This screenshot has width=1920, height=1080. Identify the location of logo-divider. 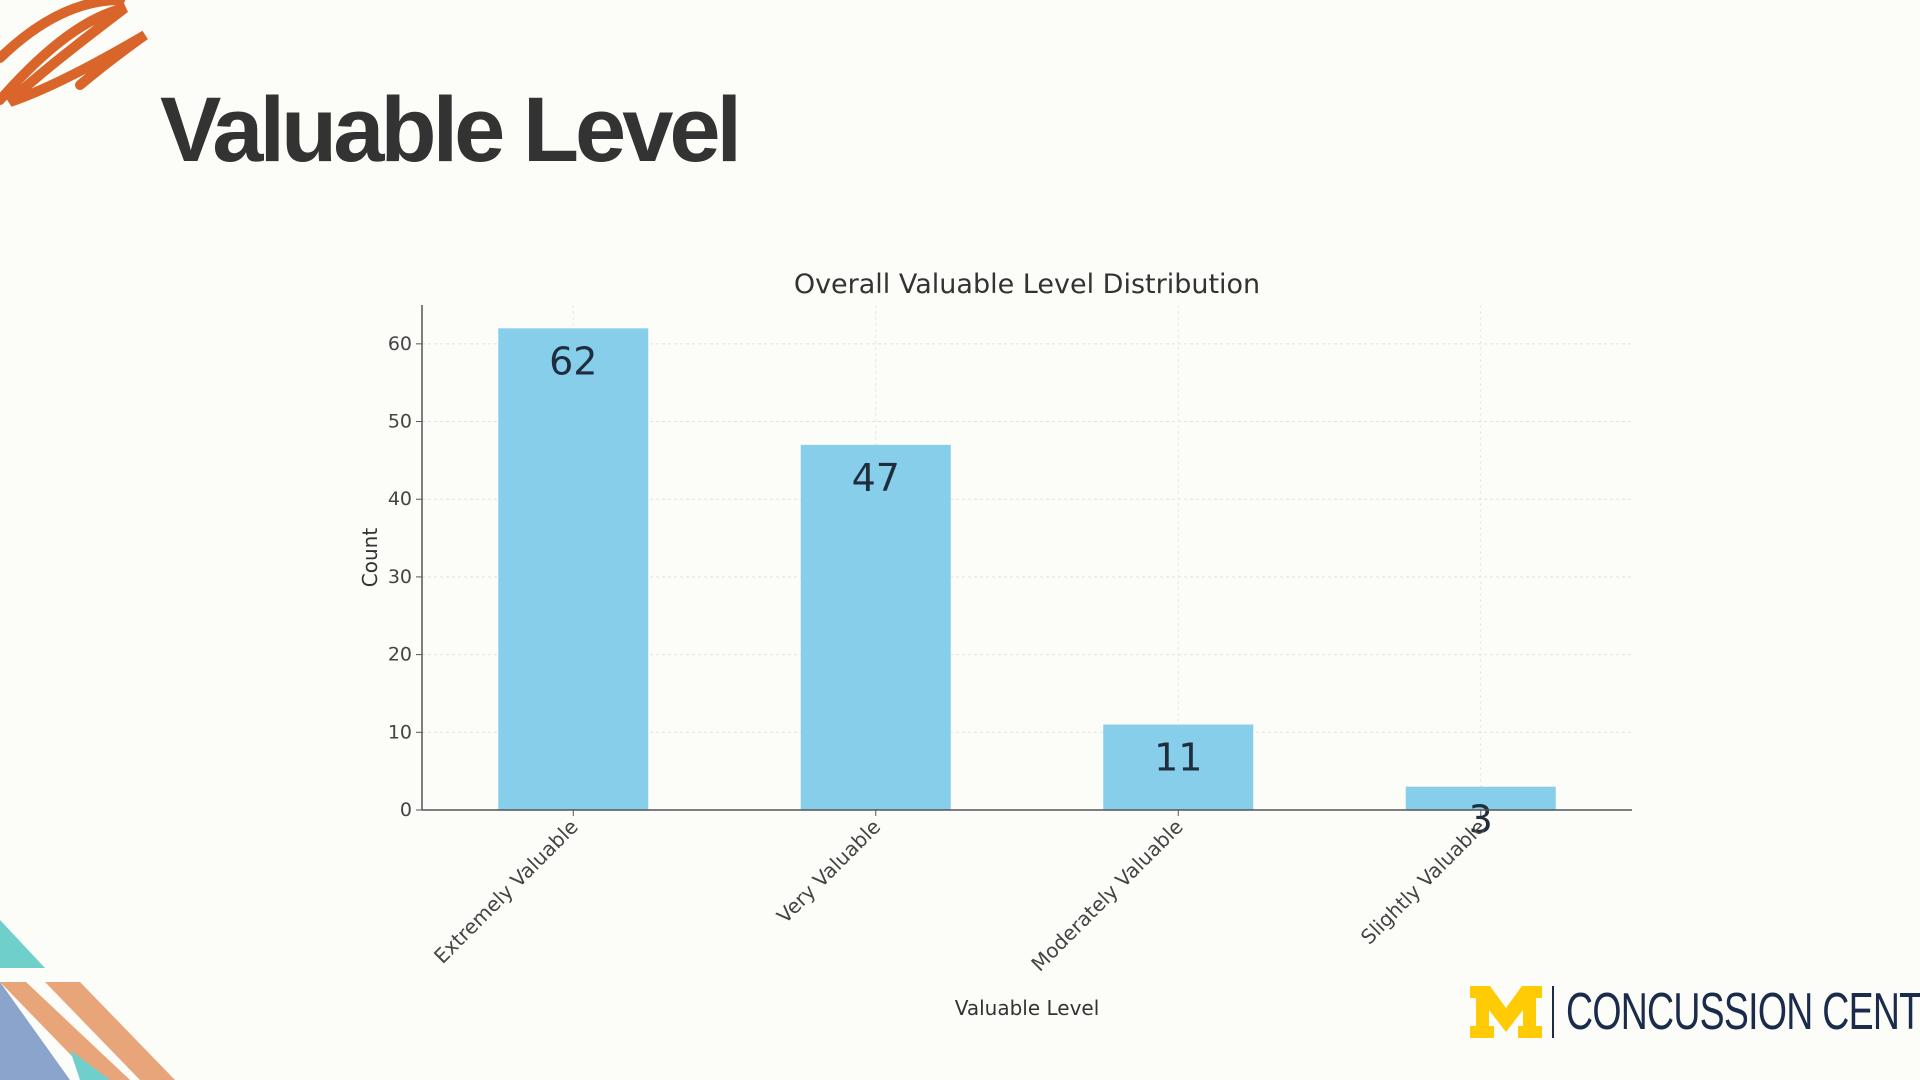
(1553, 1012).